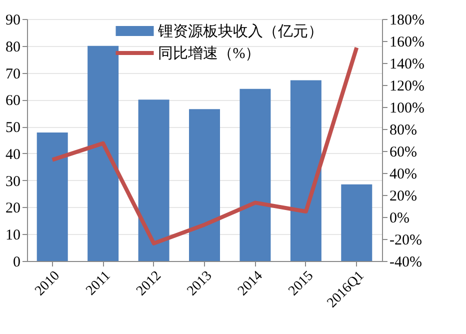  What do you see at coordinates (13, 74) in the screenshot?
I see `y-tick-label: 70` at bounding box center [13, 74].